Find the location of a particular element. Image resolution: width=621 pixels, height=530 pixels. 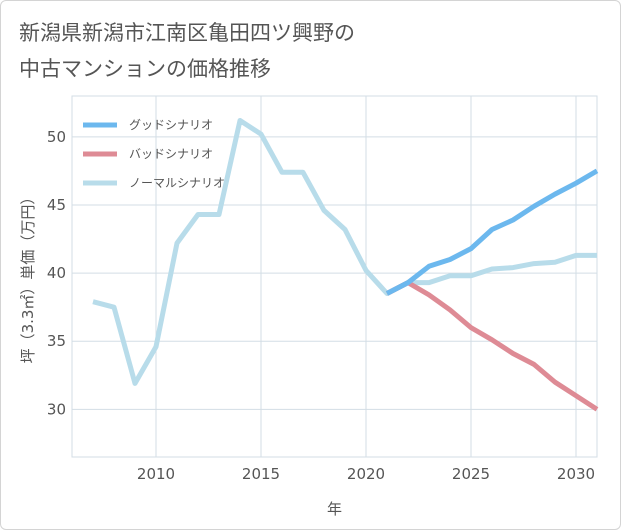

chart-title-line-2: 中古マンションの価格推移 is located at coordinates (145, 69).